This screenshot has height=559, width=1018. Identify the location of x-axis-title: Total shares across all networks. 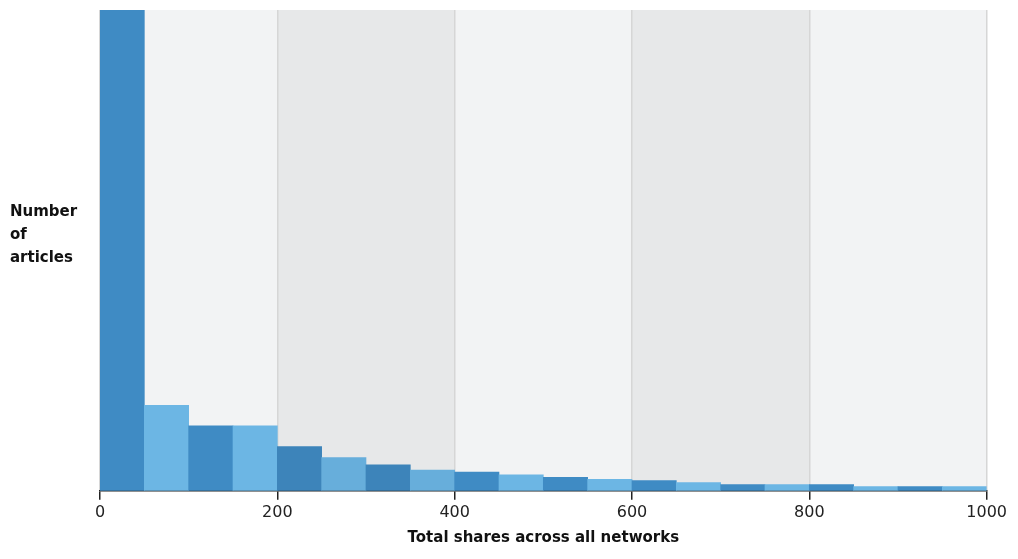
(543, 536).